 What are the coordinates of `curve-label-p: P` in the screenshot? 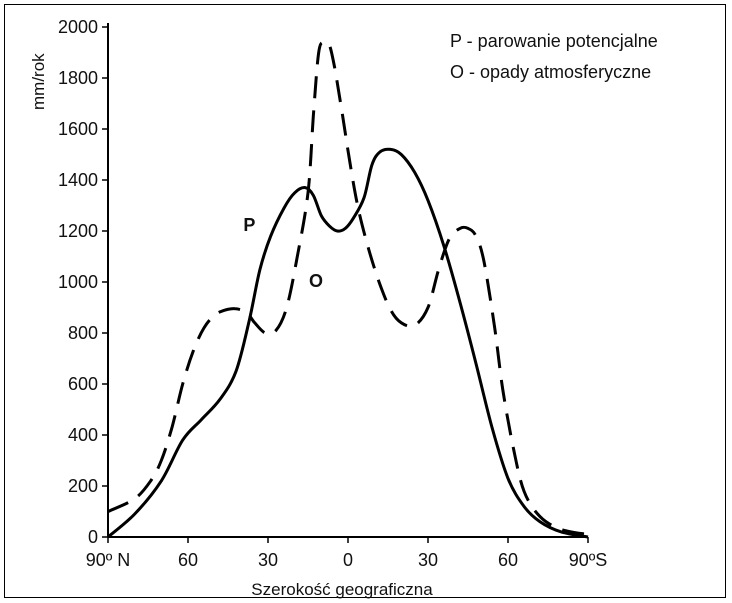 It's located at (249, 225).